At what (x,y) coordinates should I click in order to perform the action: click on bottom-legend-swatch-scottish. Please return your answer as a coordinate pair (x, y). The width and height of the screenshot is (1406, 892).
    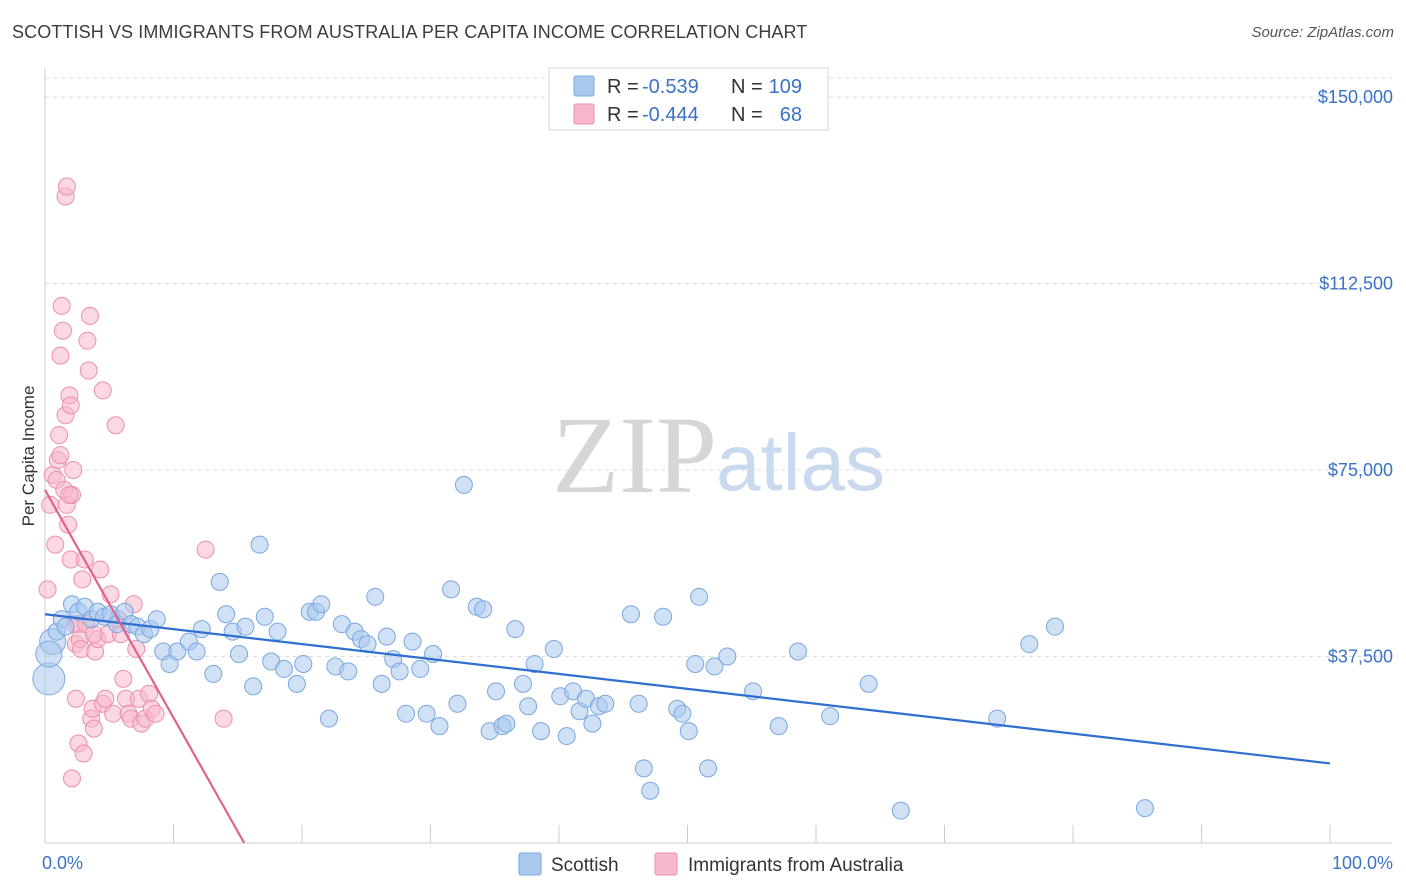
    Looking at the image, I should click on (530, 864).